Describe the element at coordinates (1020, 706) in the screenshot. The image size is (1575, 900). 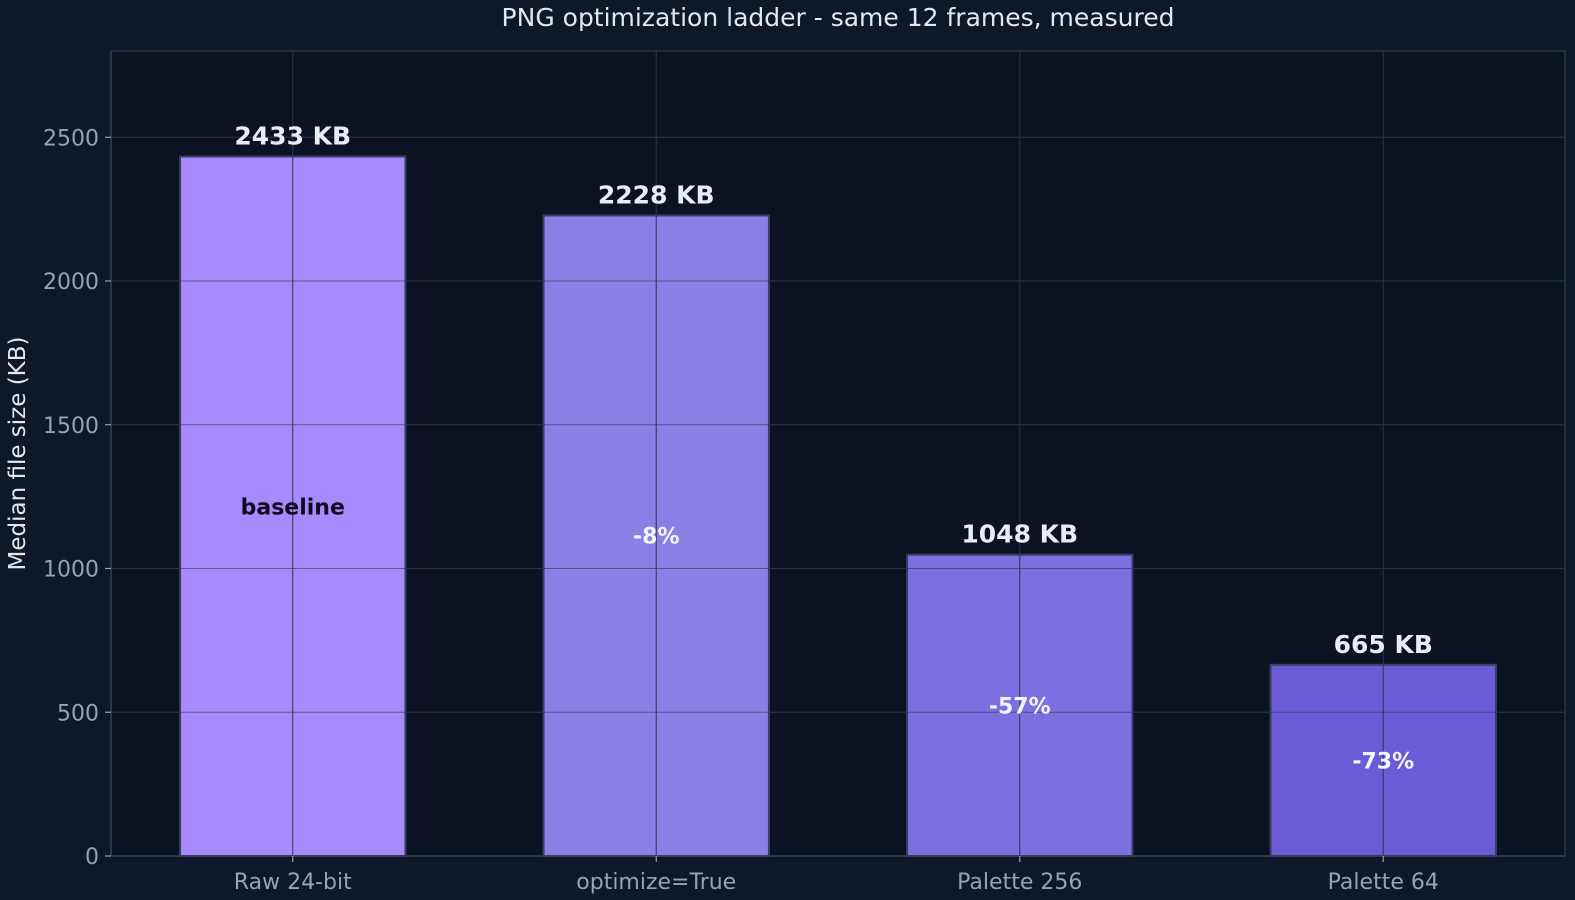
I see `bar-inner-label: -57%` at that location.